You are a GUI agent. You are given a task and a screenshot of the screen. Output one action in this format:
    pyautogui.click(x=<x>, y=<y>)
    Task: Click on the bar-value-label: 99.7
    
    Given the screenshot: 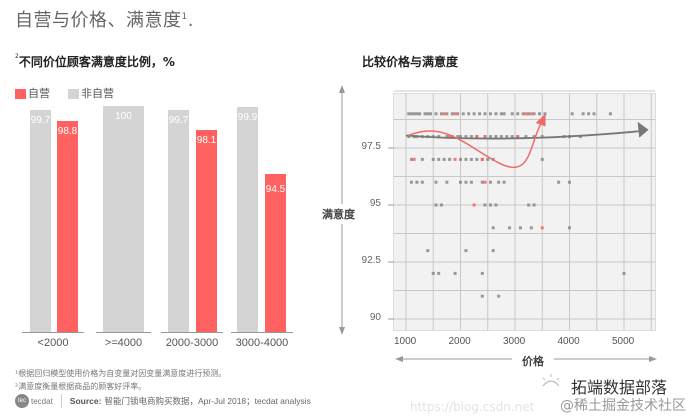 What is the action you would take?
    pyautogui.click(x=178, y=120)
    